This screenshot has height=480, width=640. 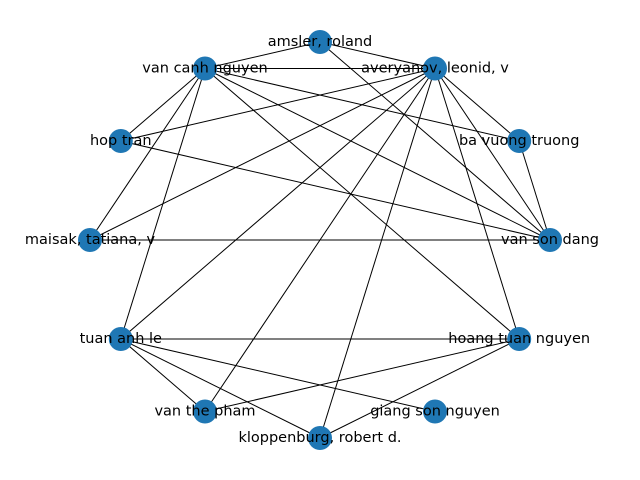 I want to click on node-label-ba_vuong_truong: ba vuong truong, so click(x=519, y=141).